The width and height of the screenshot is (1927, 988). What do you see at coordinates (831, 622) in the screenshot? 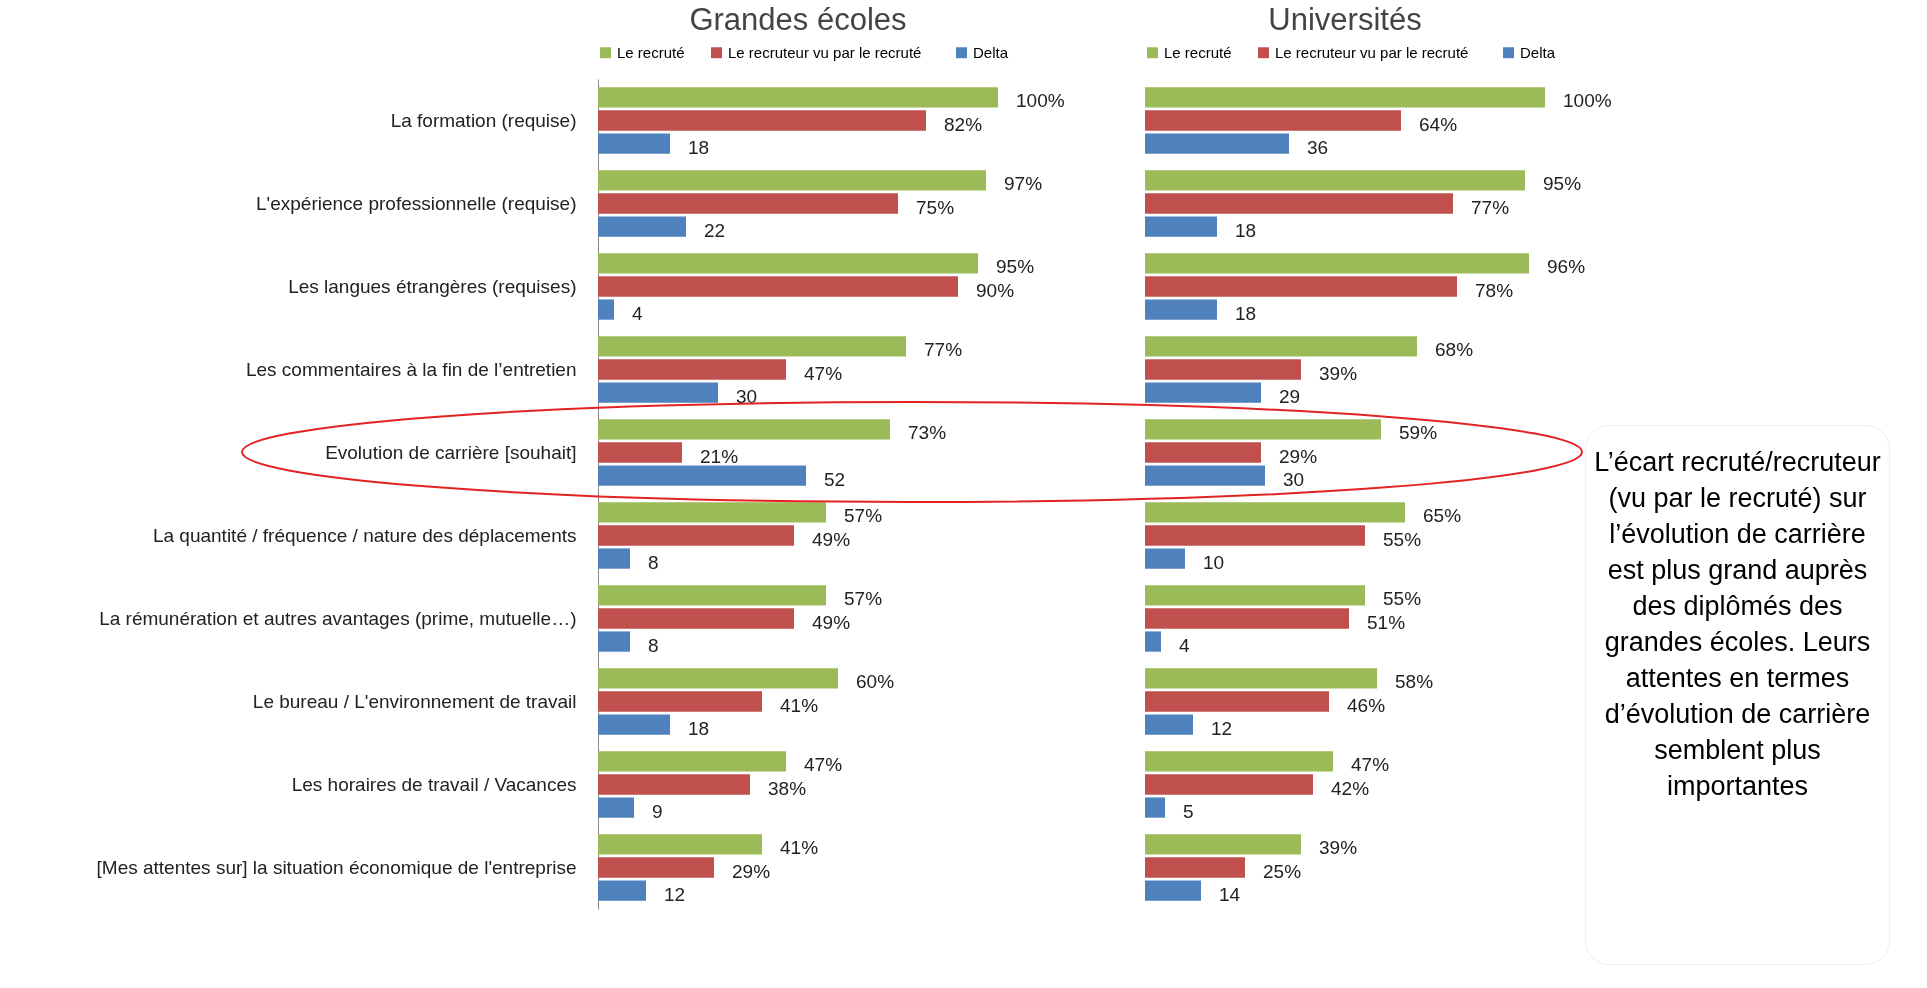
I see `data-label: 49%` at bounding box center [831, 622].